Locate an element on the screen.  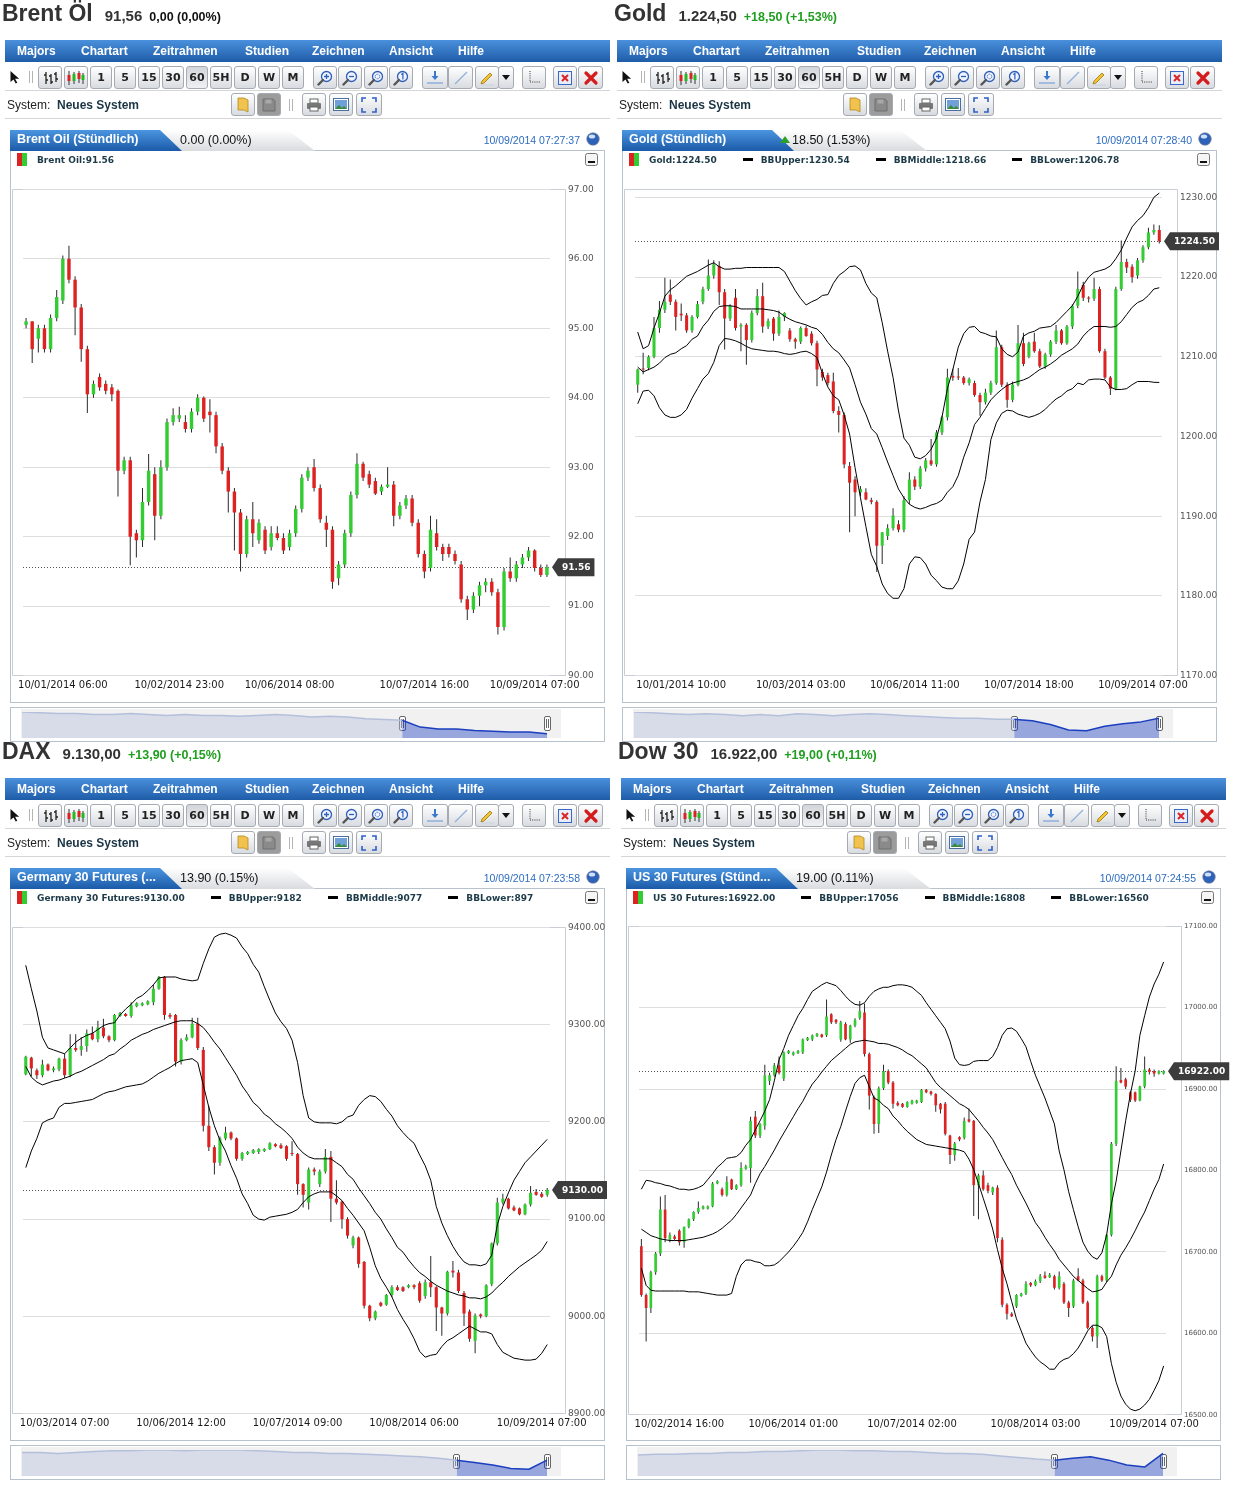
legend-label: US 30 Futures:16922.00 is located at coordinates (714, 897).